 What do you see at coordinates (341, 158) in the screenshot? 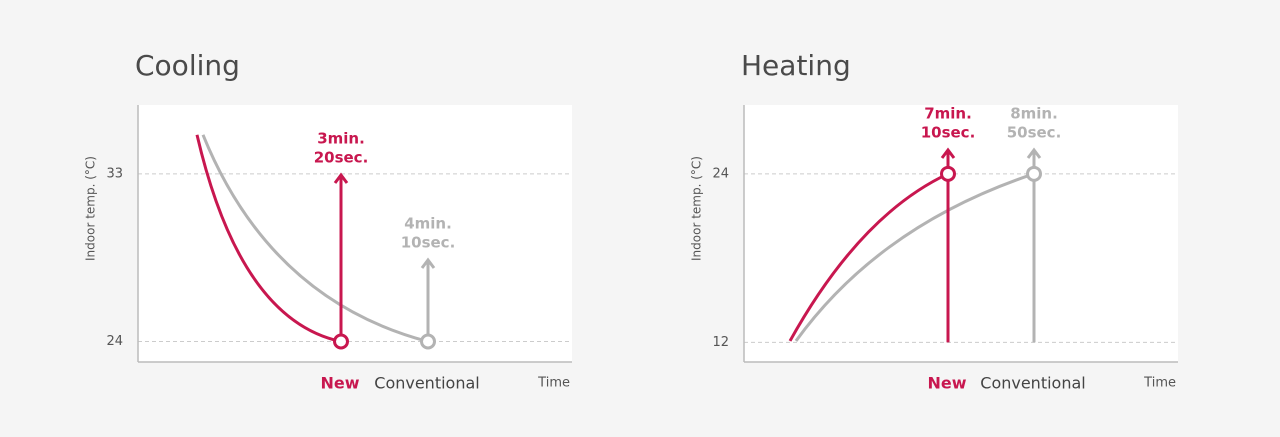
I see `time-label: 20sec.` at bounding box center [341, 158].